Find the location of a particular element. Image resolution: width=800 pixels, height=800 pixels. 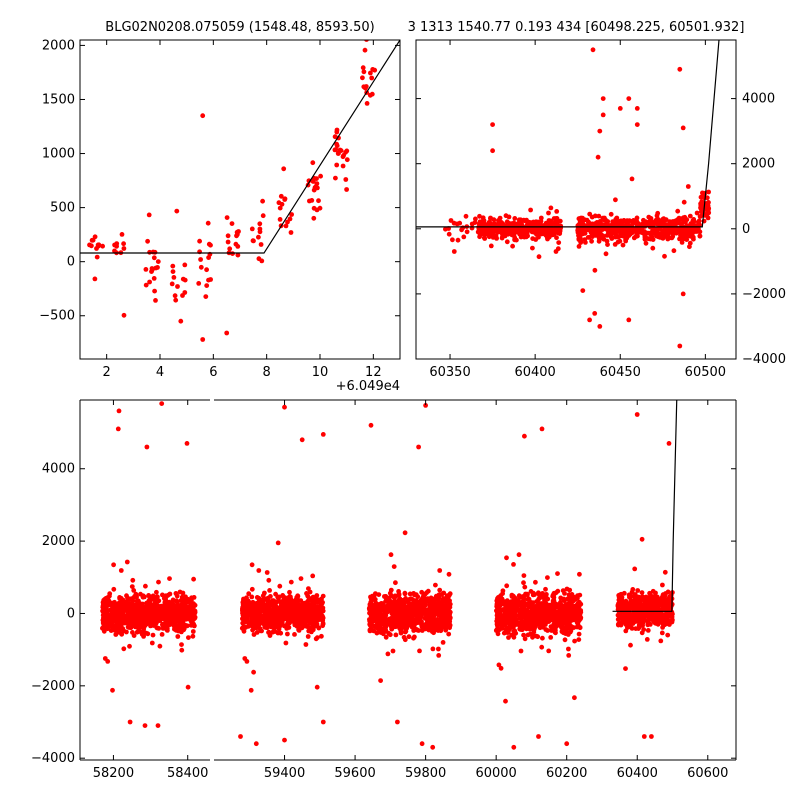

x-tick-label: 10 is located at coordinates (320, 372).